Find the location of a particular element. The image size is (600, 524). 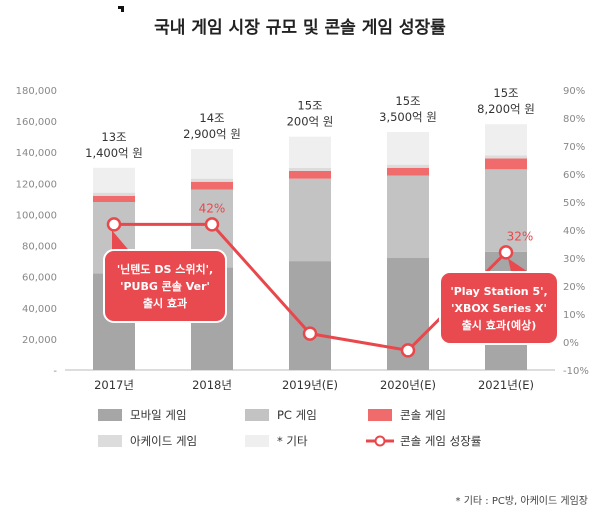

chart-title: 국내 게임 시장 규모 및 콘솔 게임 성장률 is located at coordinates (300, 27).